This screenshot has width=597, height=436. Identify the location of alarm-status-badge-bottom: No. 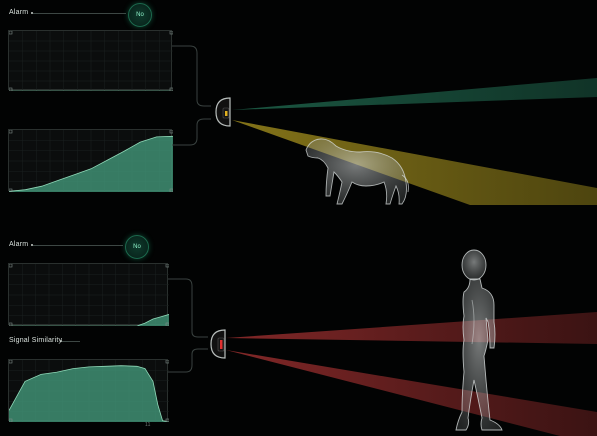
(137, 247).